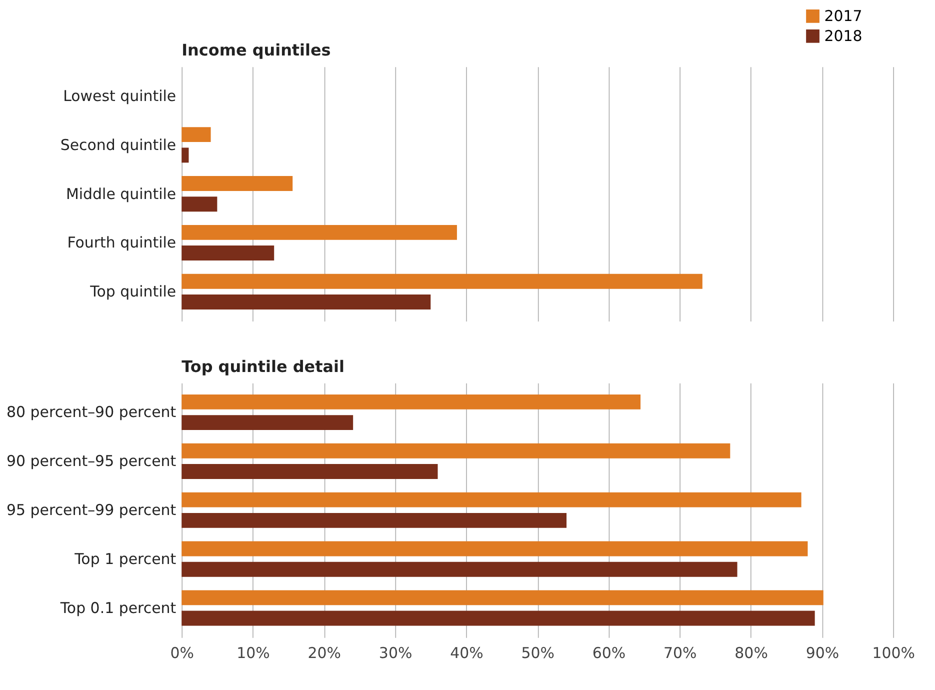  I want to click on y-tick-label: Middle quintile, so click(121, 193).